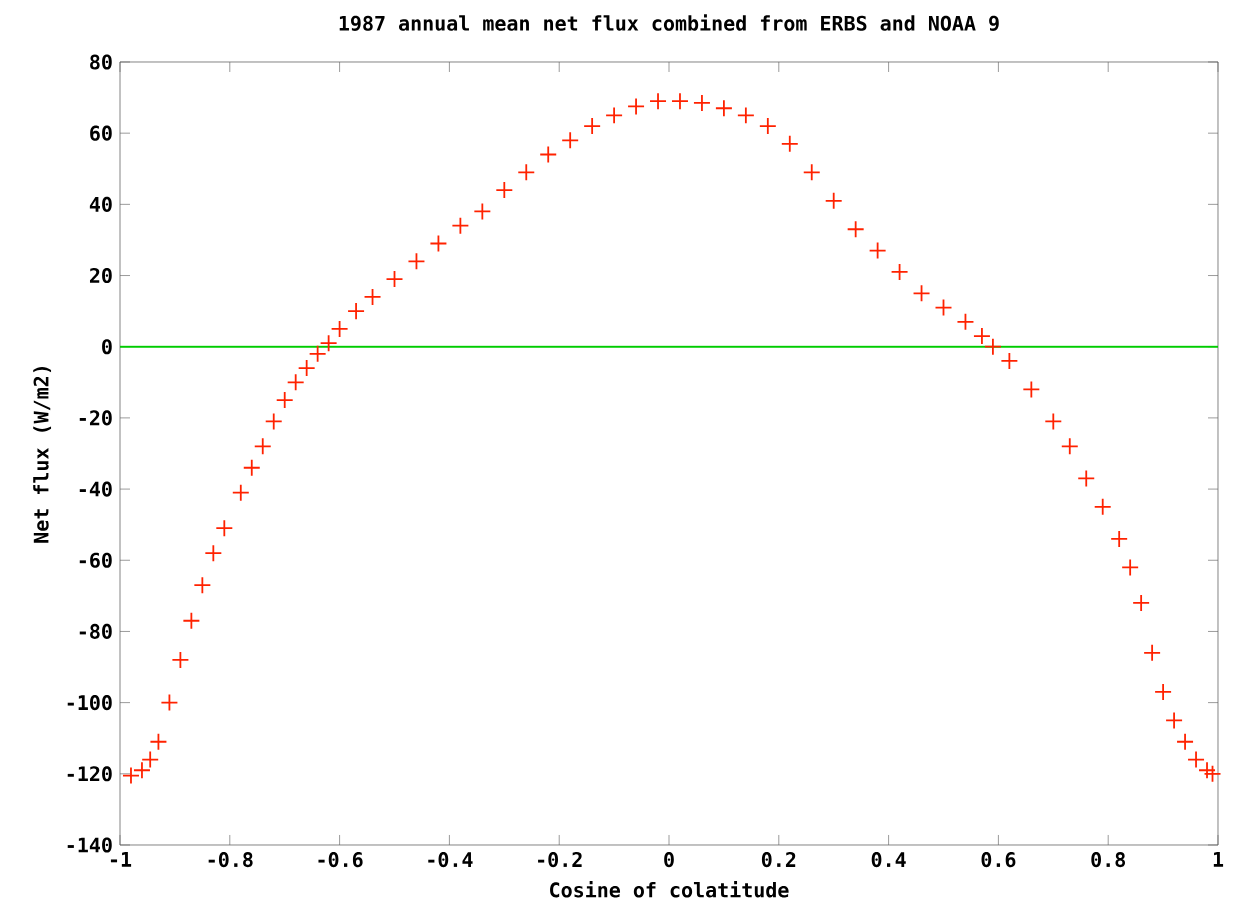  Describe the element at coordinates (95, 418) in the screenshot. I see `y-tick-label: -20` at that location.